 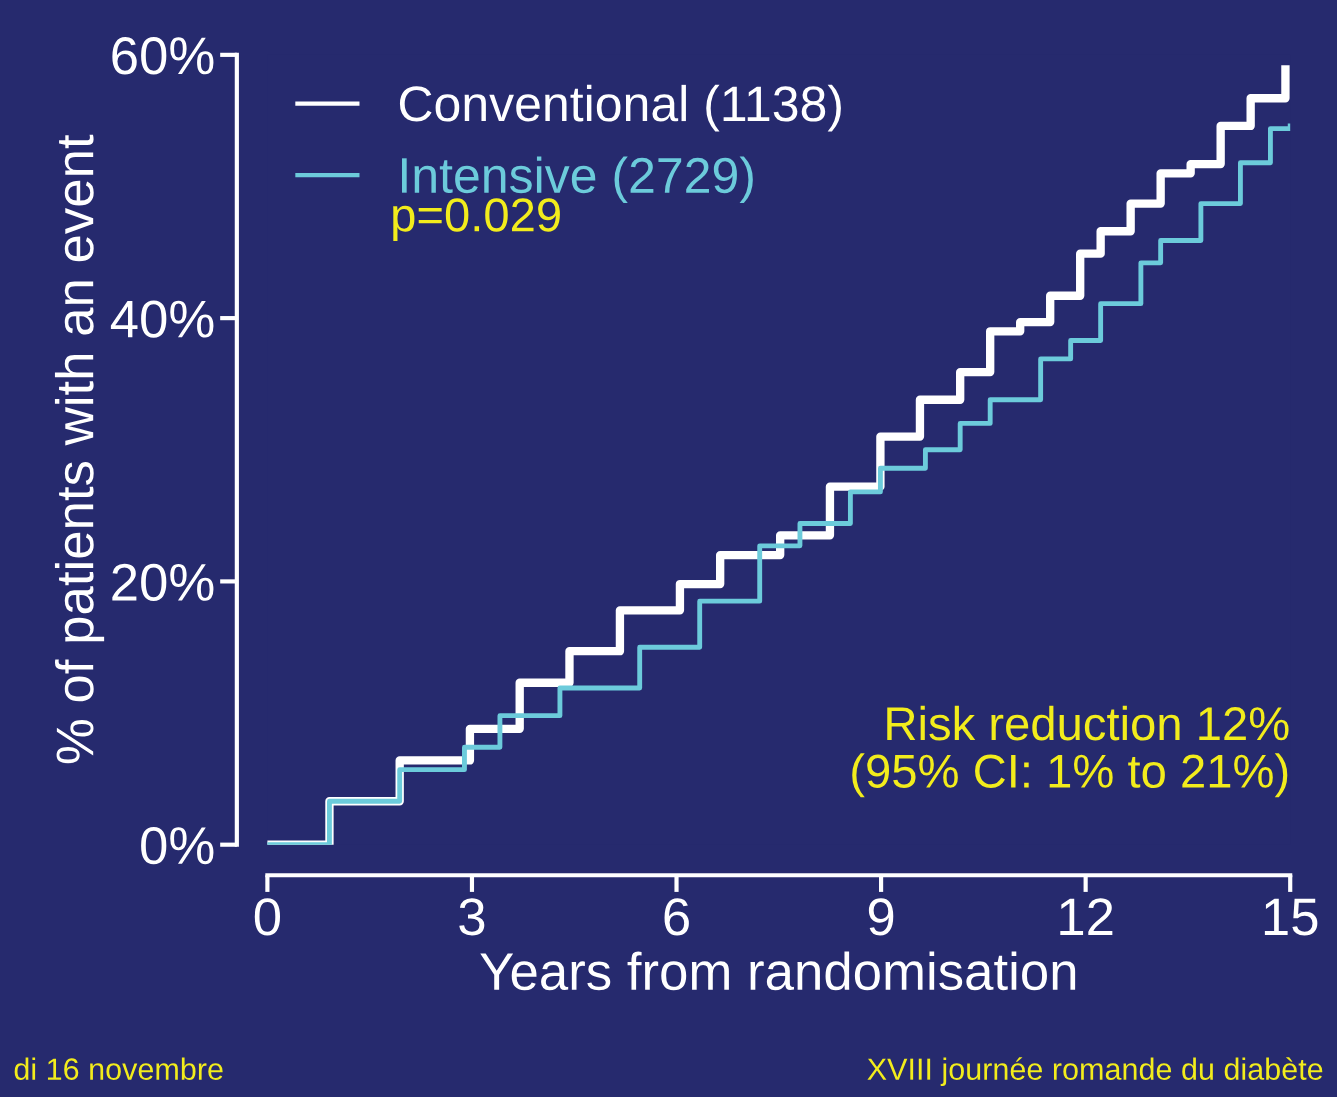 I want to click on x-tick-label: 3, so click(x=472, y=917).